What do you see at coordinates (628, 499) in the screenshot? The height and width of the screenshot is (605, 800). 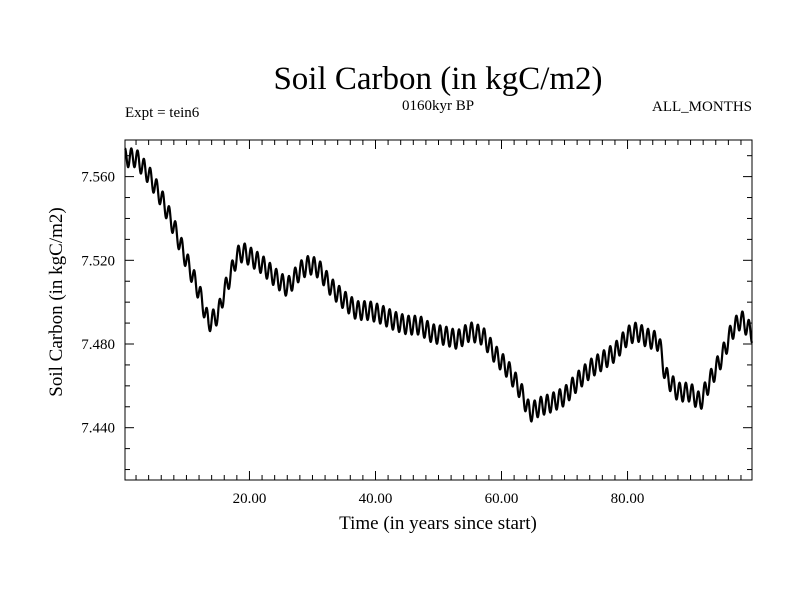 I see `x-tick-label: 80.00` at bounding box center [628, 499].